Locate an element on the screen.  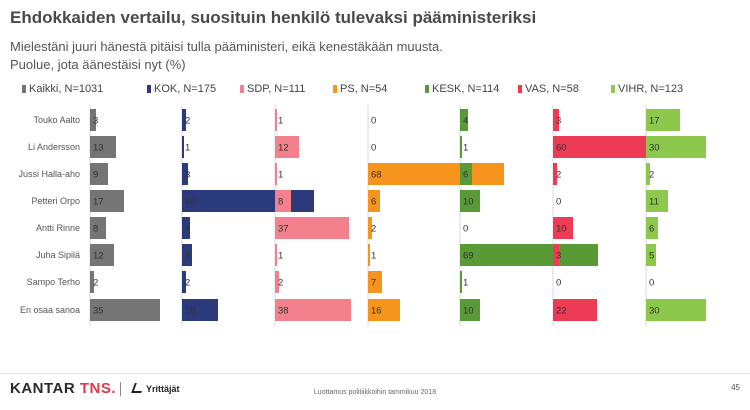
data-label: 13 is located at coordinates (98, 148).